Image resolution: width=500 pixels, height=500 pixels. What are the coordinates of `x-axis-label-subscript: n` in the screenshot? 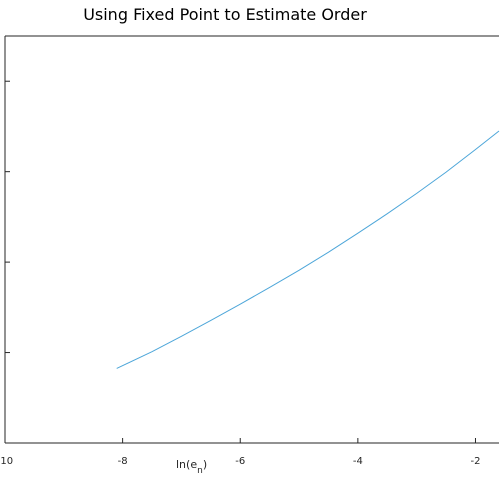 It's located at (200, 471).